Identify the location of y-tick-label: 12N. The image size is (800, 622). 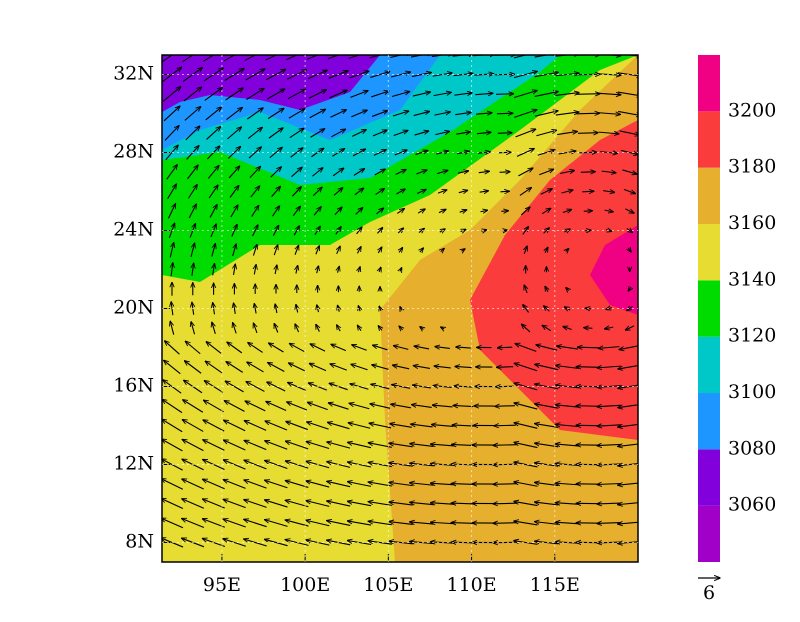
(133, 464).